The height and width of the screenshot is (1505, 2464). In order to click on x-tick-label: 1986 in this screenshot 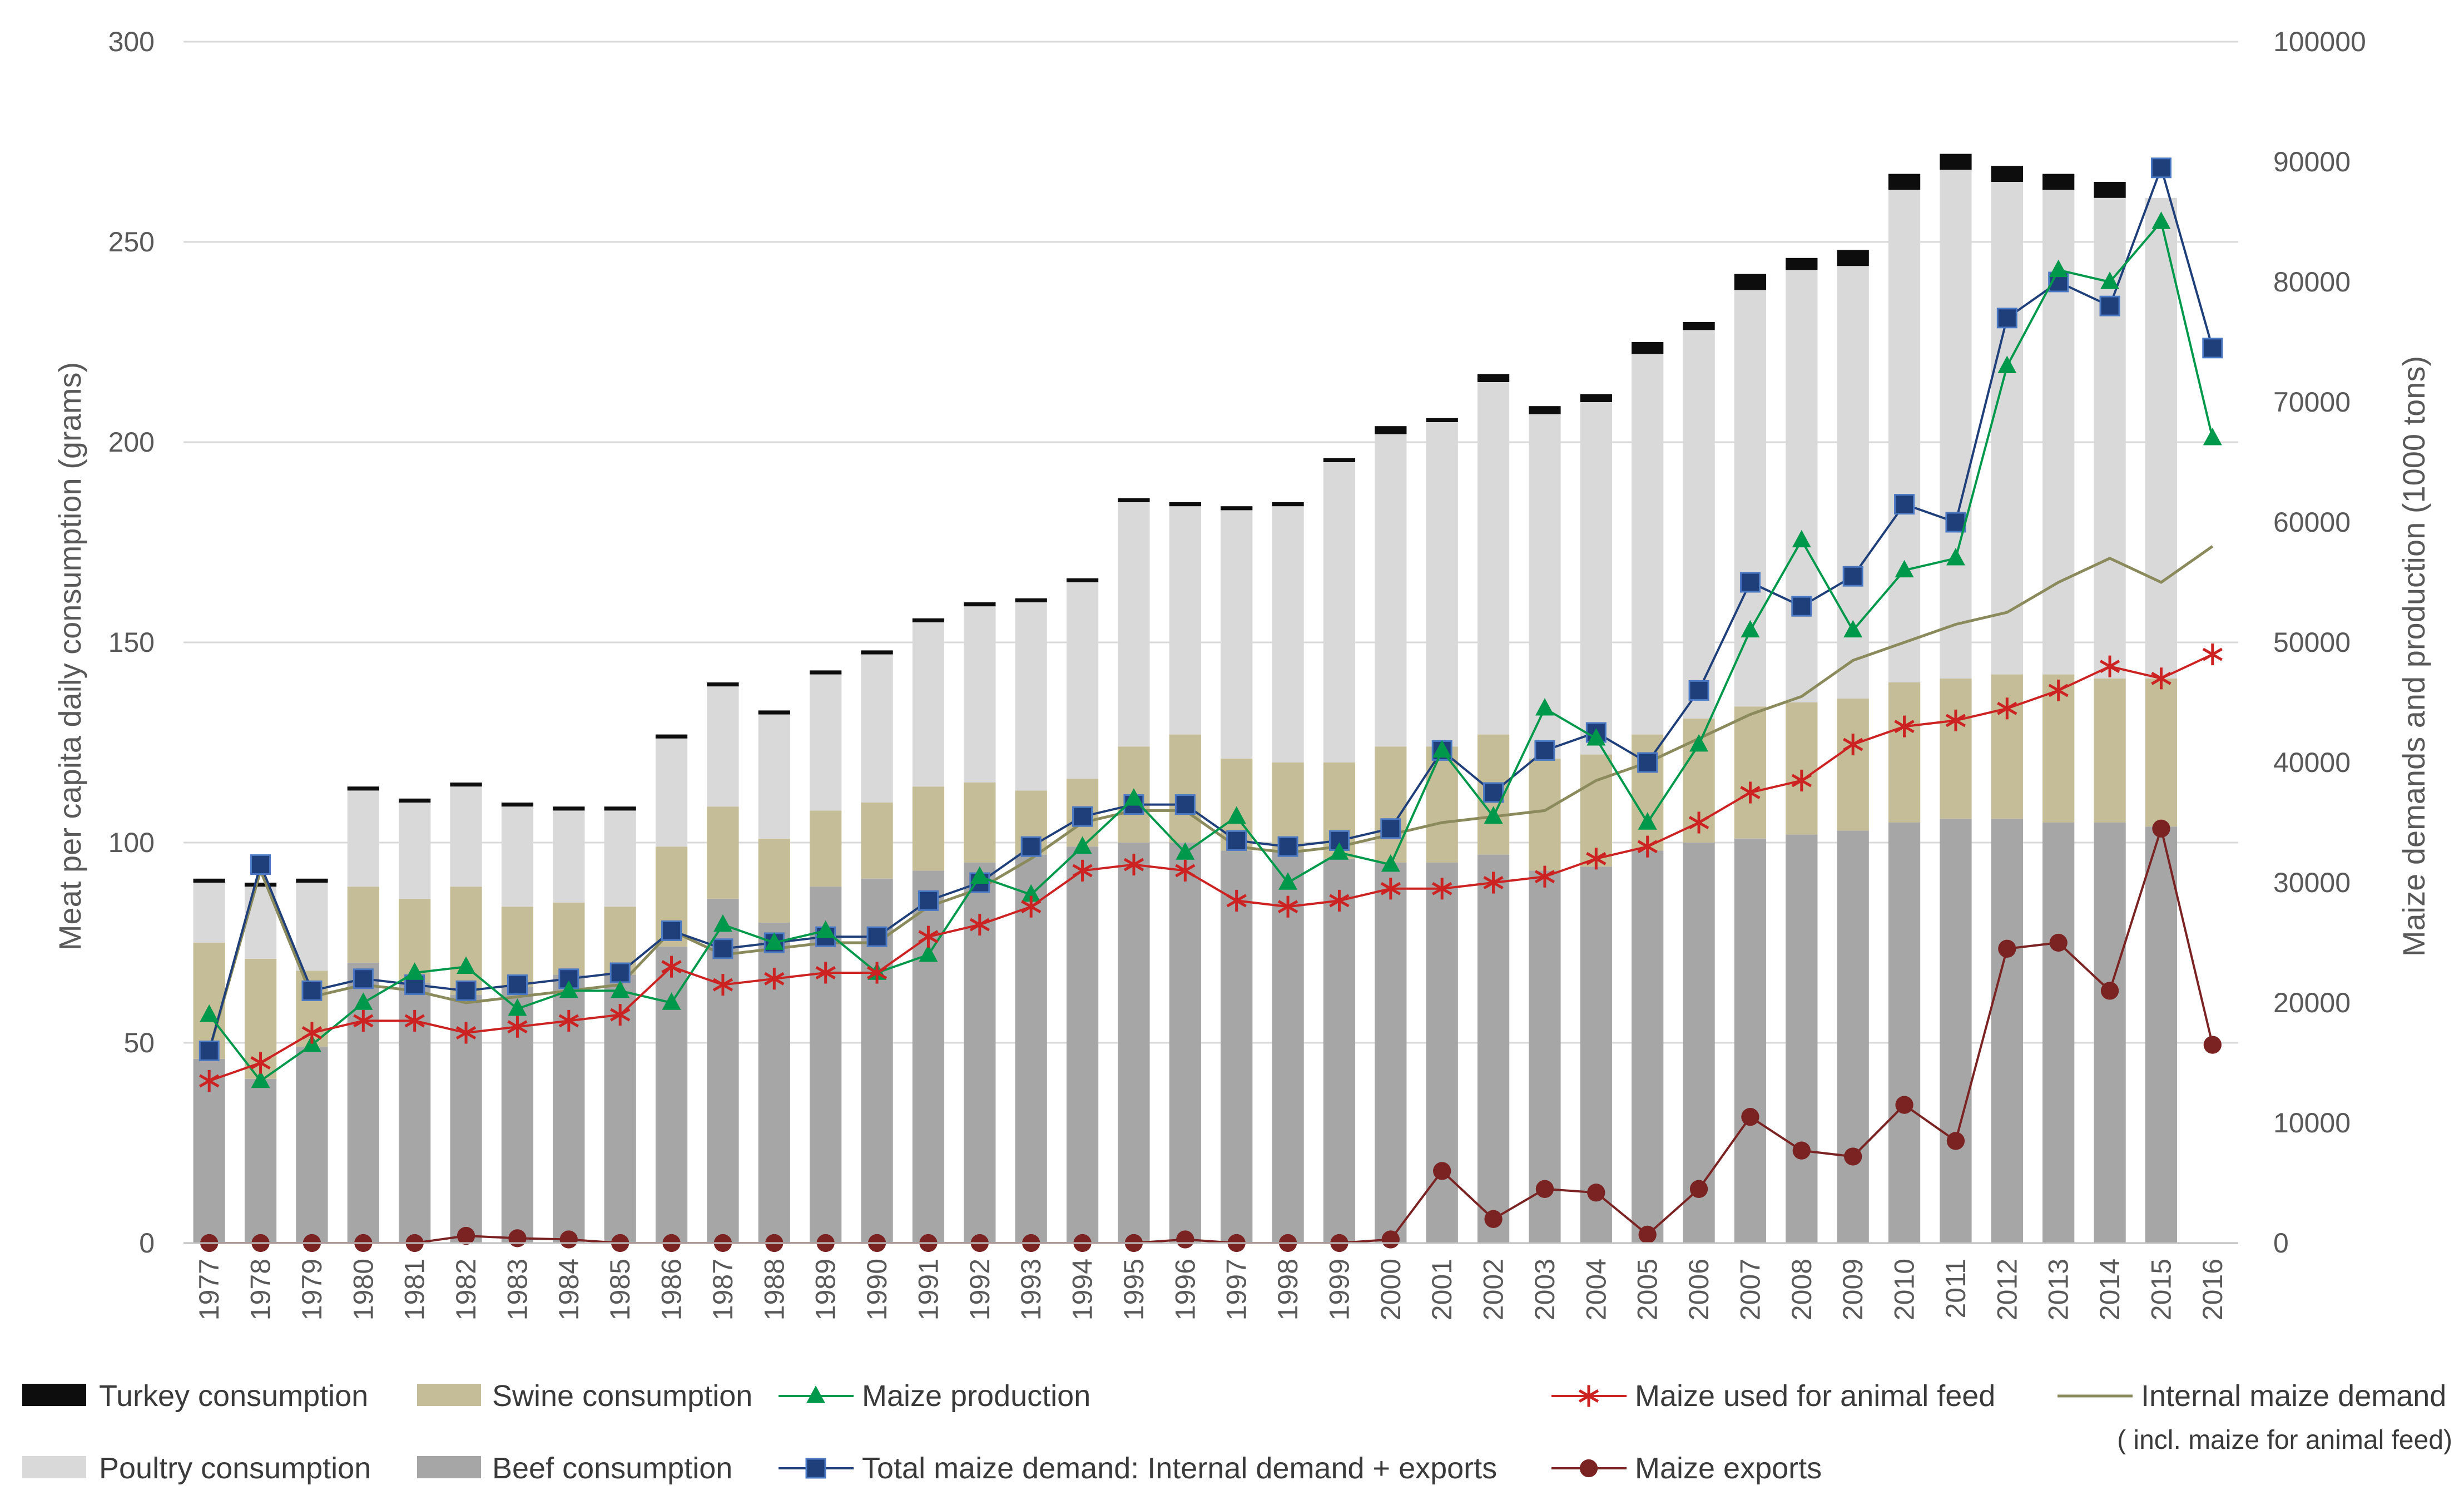, I will do `click(671, 1290)`.